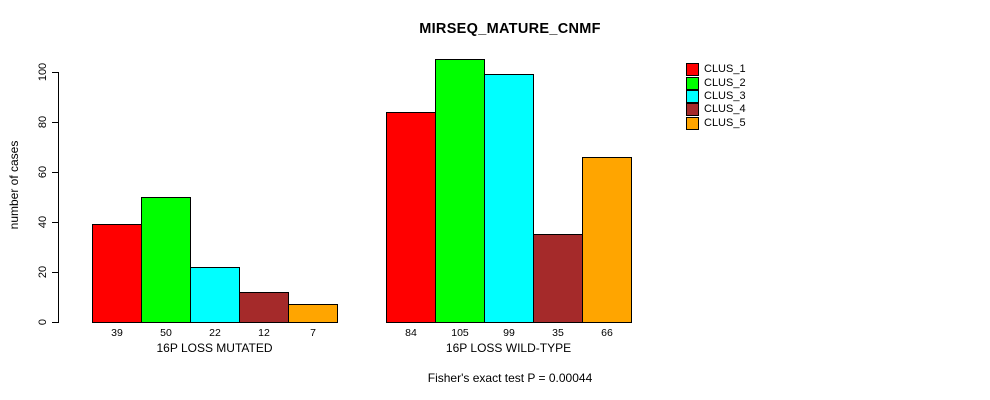 The height and width of the screenshot is (400, 990). Describe the element at coordinates (264, 333) in the screenshot. I see `bar-value-label: 12` at that location.